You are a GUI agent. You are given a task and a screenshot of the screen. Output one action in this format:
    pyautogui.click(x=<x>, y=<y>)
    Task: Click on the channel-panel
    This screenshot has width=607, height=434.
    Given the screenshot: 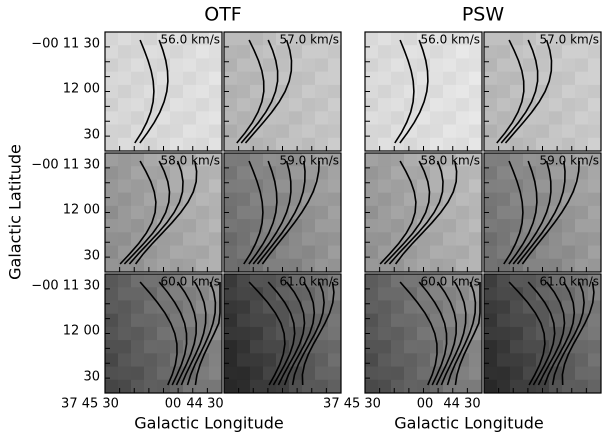 What is the action you would take?
    pyautogui.click(x=543, y=334)
    